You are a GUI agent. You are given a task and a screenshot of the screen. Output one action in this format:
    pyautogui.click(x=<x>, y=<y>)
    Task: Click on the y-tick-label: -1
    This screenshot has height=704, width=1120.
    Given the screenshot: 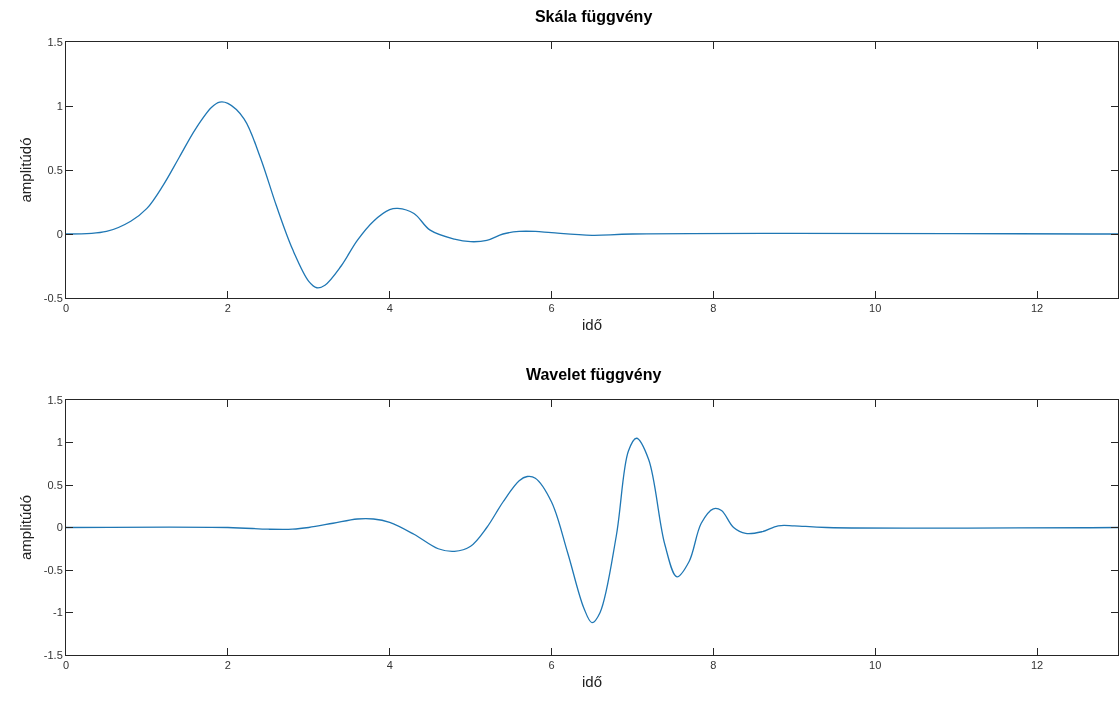 What is the action you would take?
    pyautogui.click(x=58, y=612)
    